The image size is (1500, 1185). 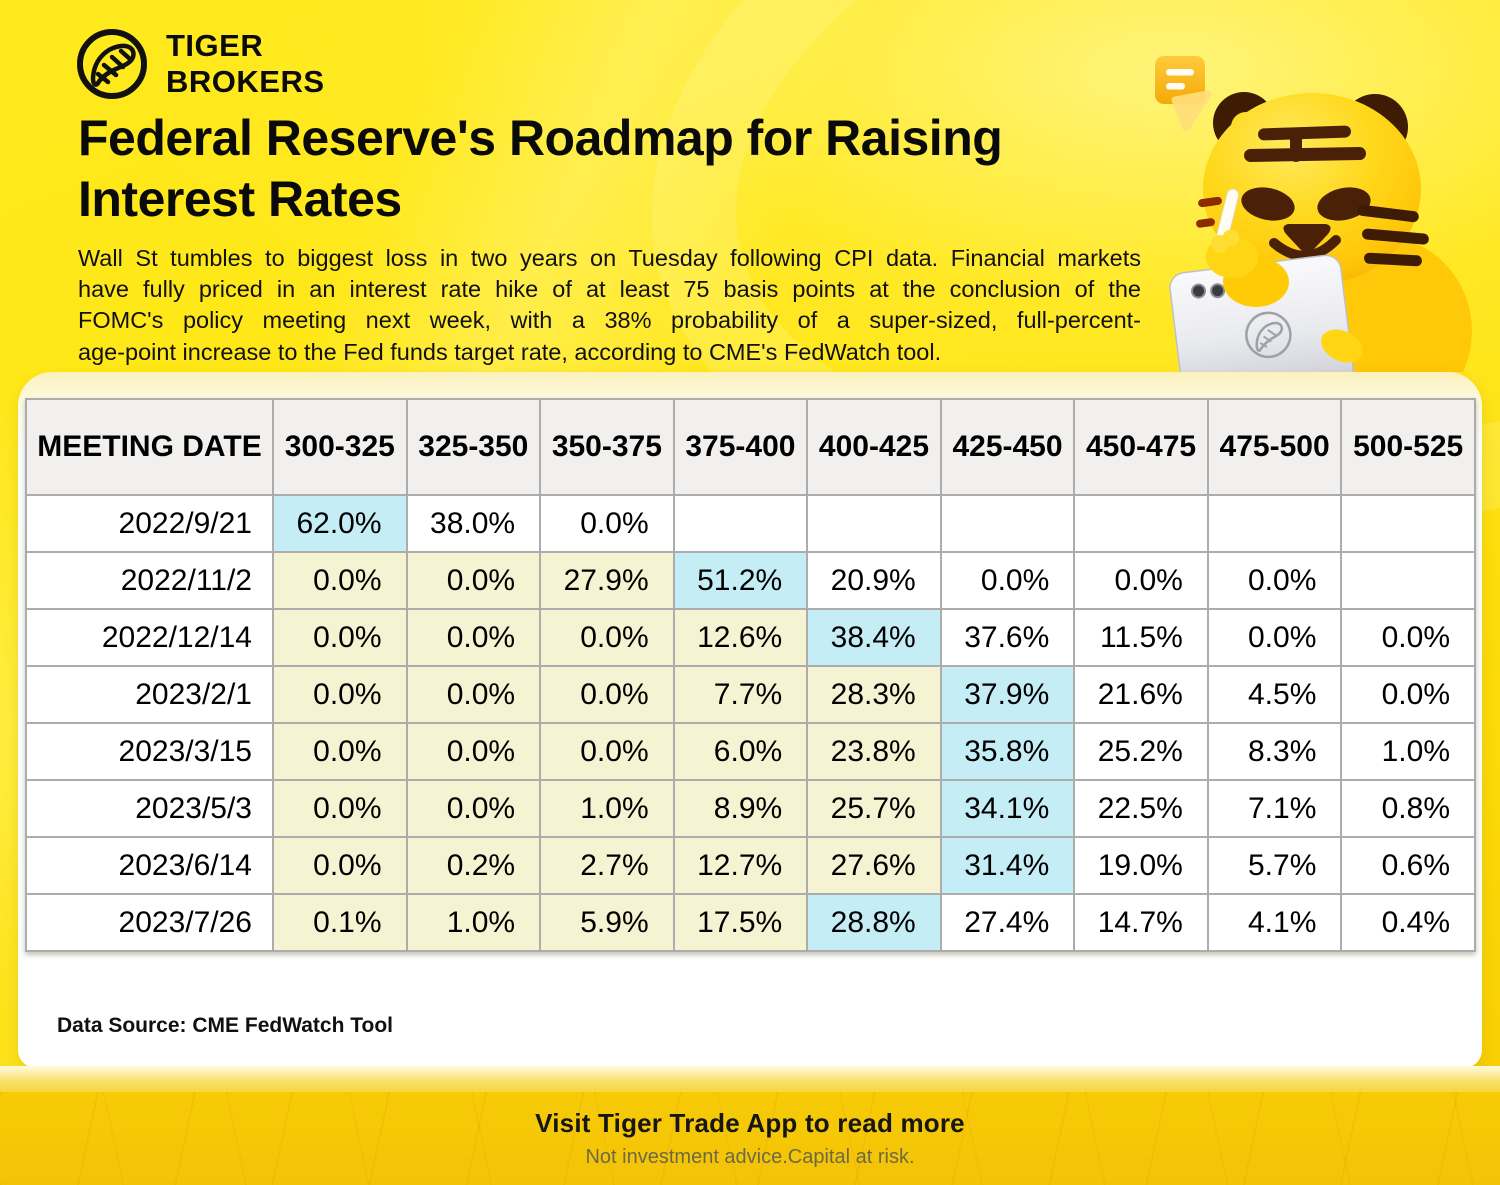 I want to click on tiger-brokers-logo-icon, so click(x=112, y=64).